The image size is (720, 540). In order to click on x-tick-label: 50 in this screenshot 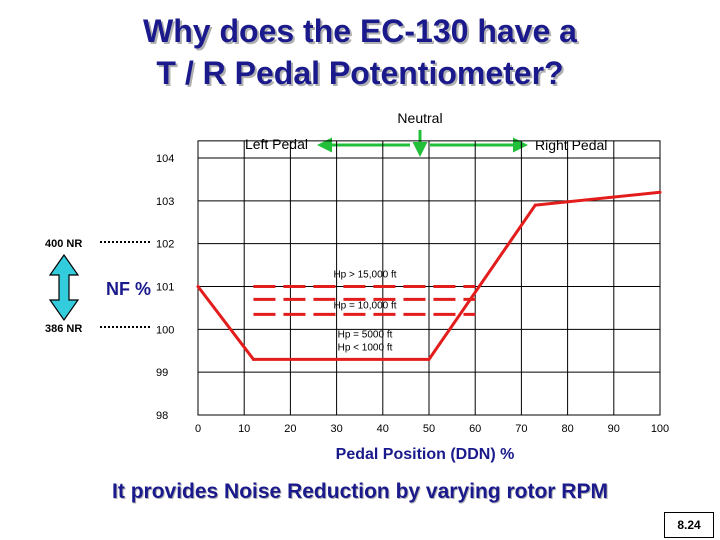, I will do `click(429, 429)`.